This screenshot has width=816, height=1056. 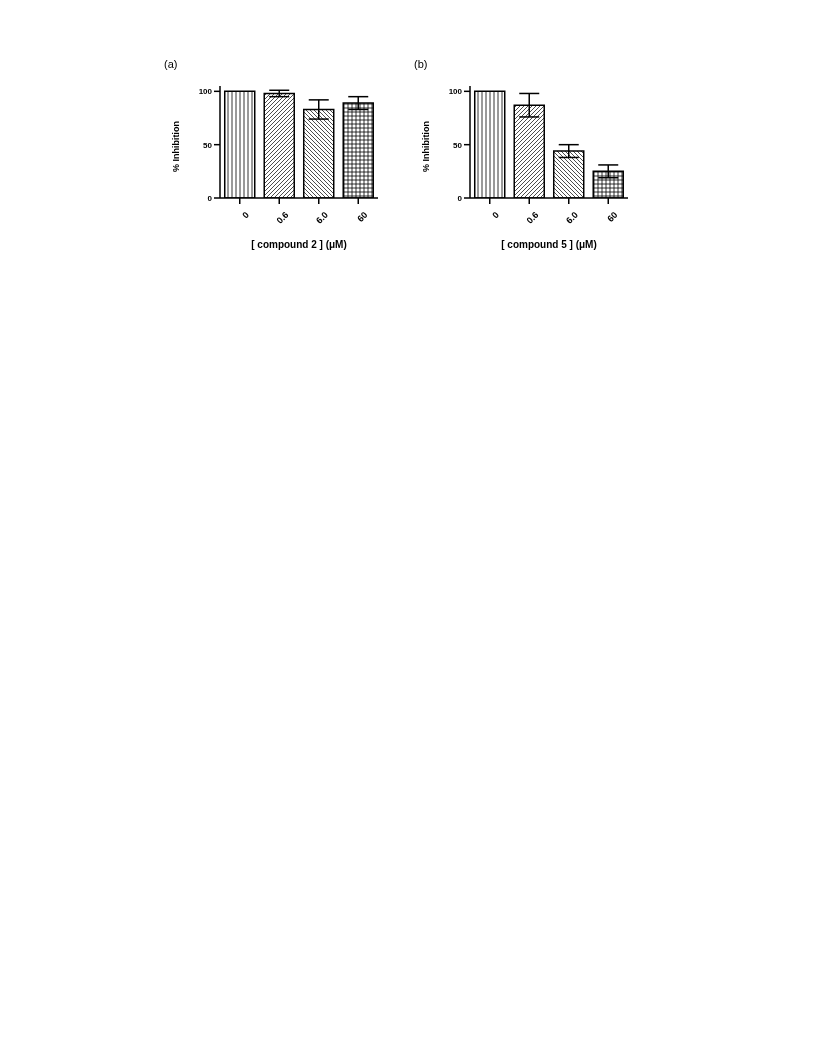 What do you see at coordinates (171, 64) in the screenshot?
I see `chart-title: (a)` at bounding box center [171, 64].